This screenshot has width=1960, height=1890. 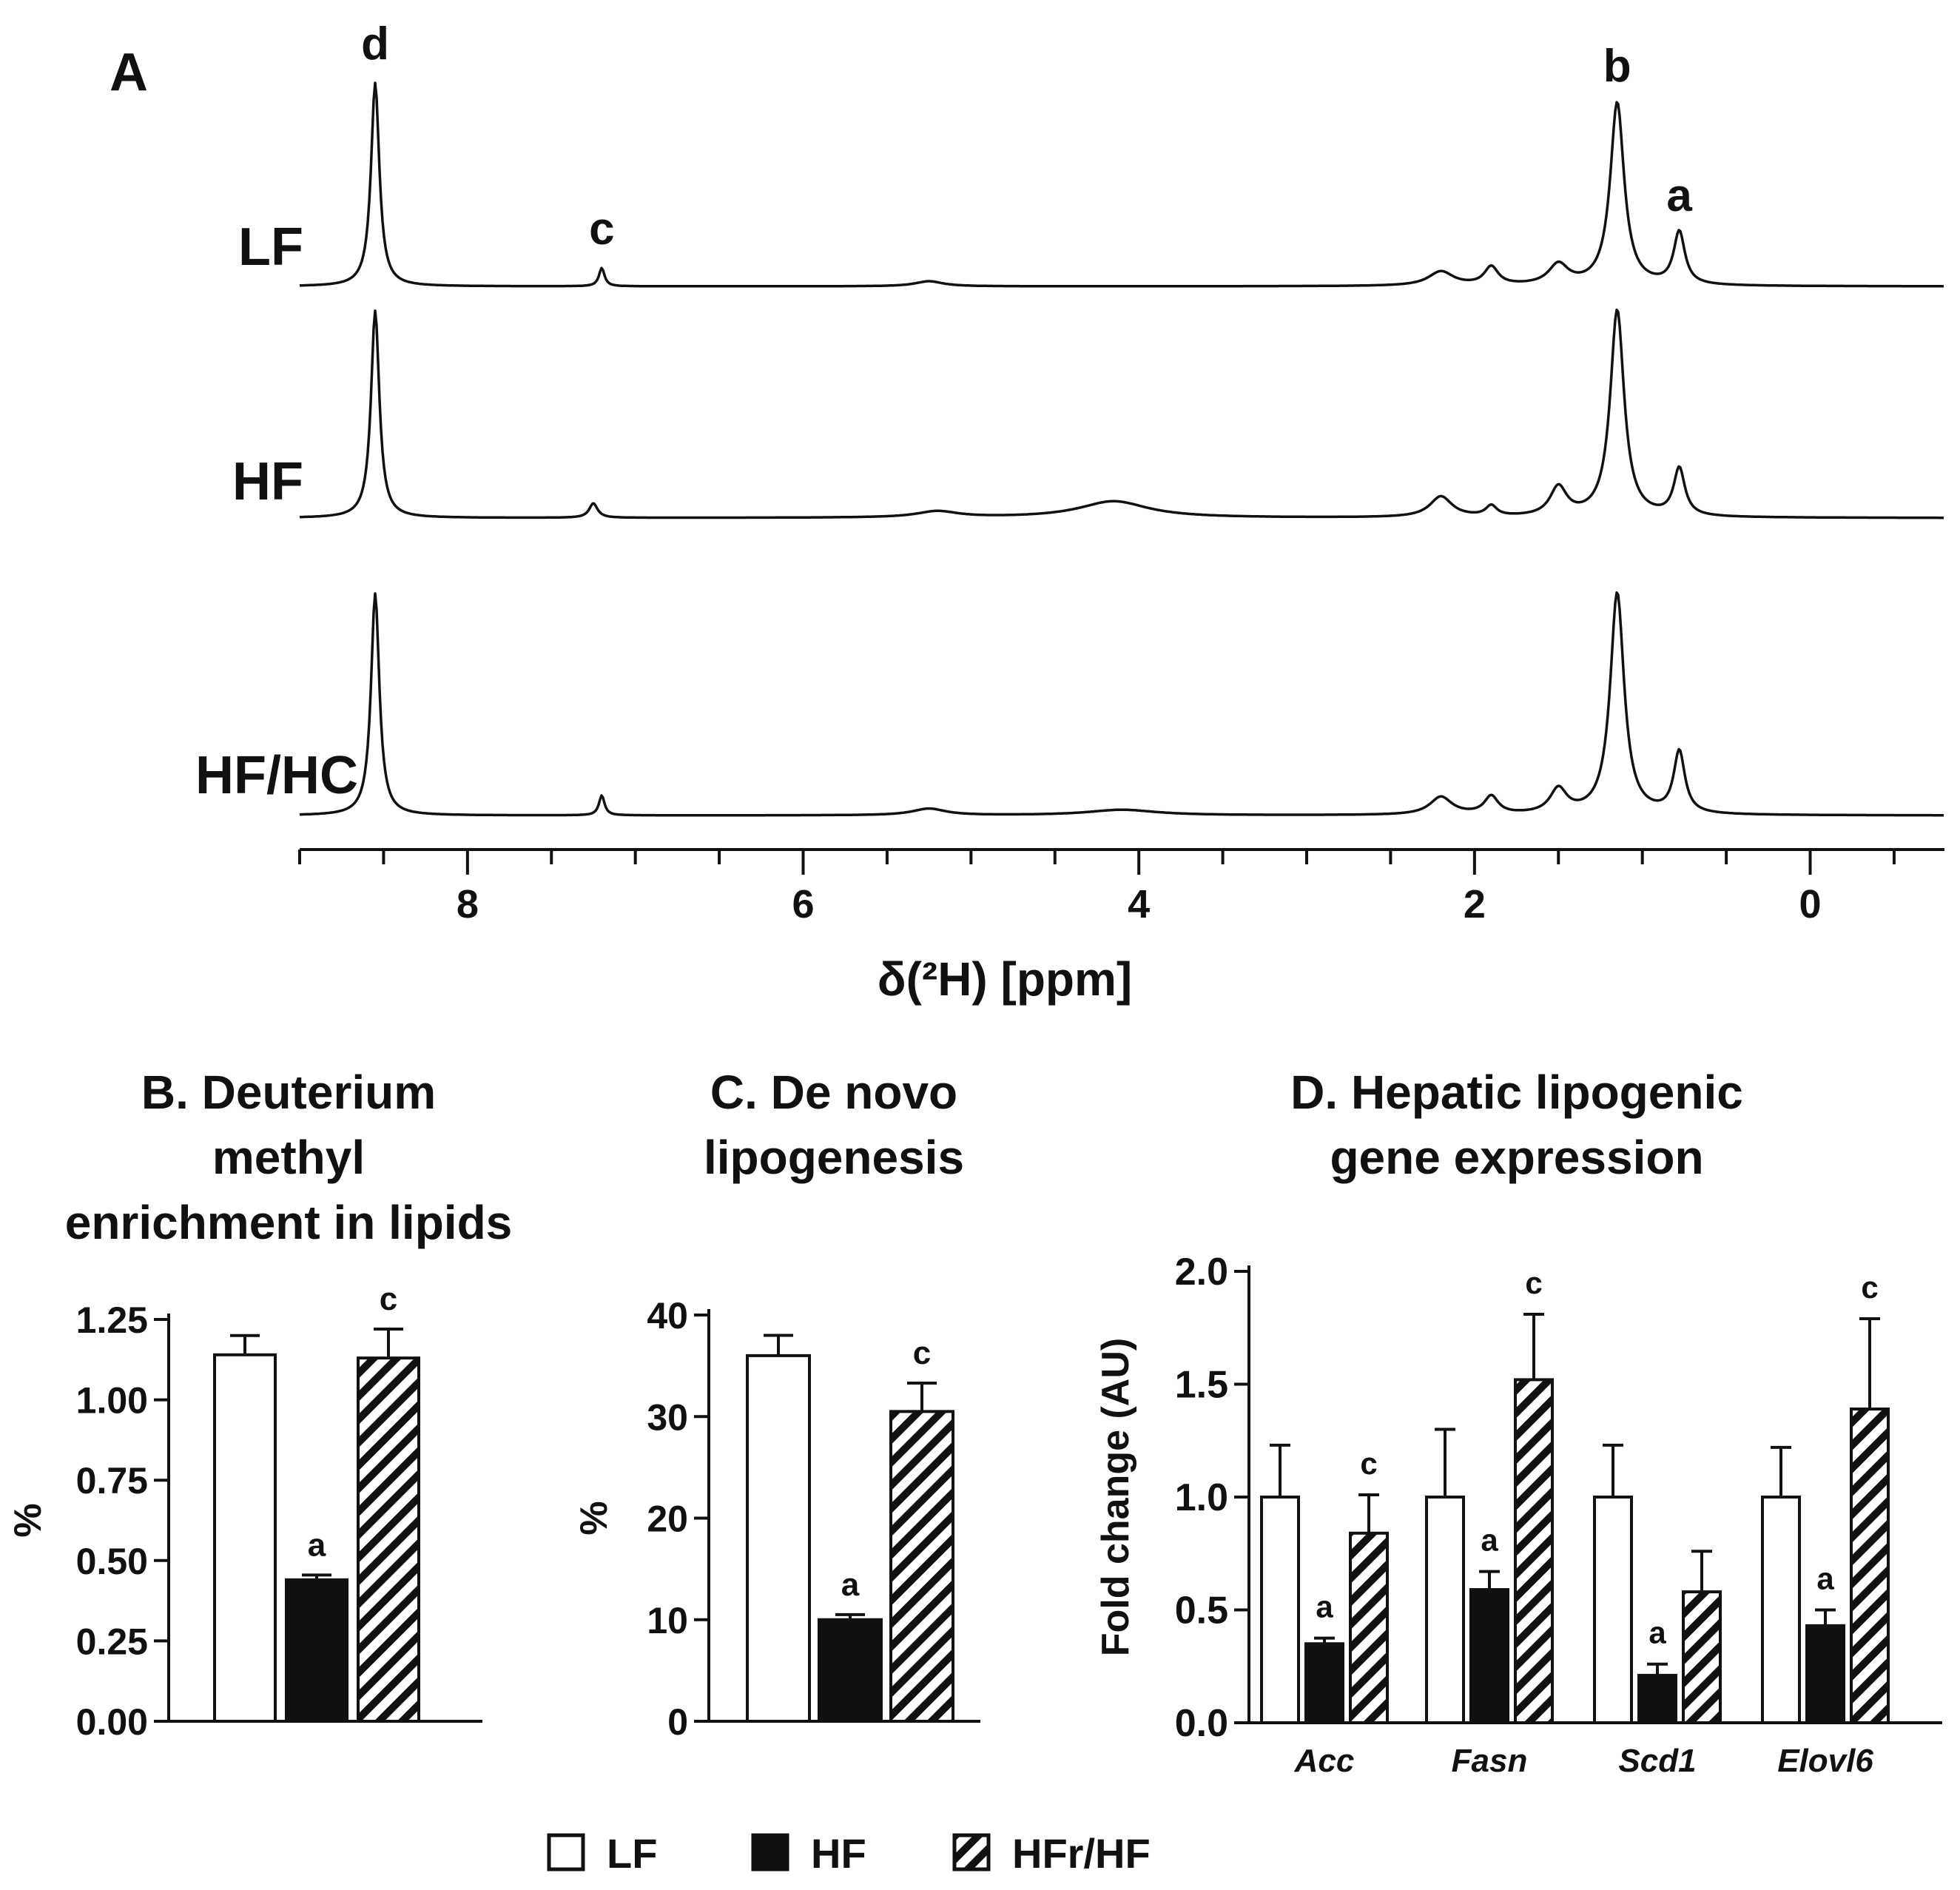 What do you see at coordinates (632, 1853) in the screenshot?
I see `legend-label-lf: LF` at bounding box center [632, 1853].